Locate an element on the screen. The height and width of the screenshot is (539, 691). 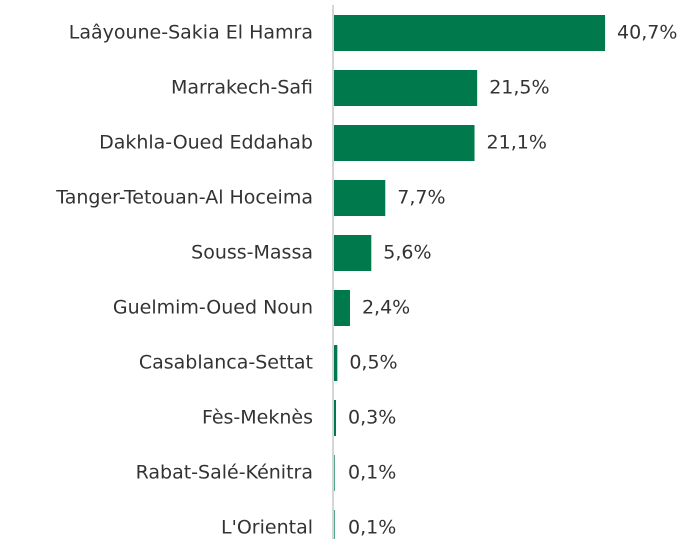
category-label: Rabat-Salé-Kénitra is located at coordinates (224, 473).